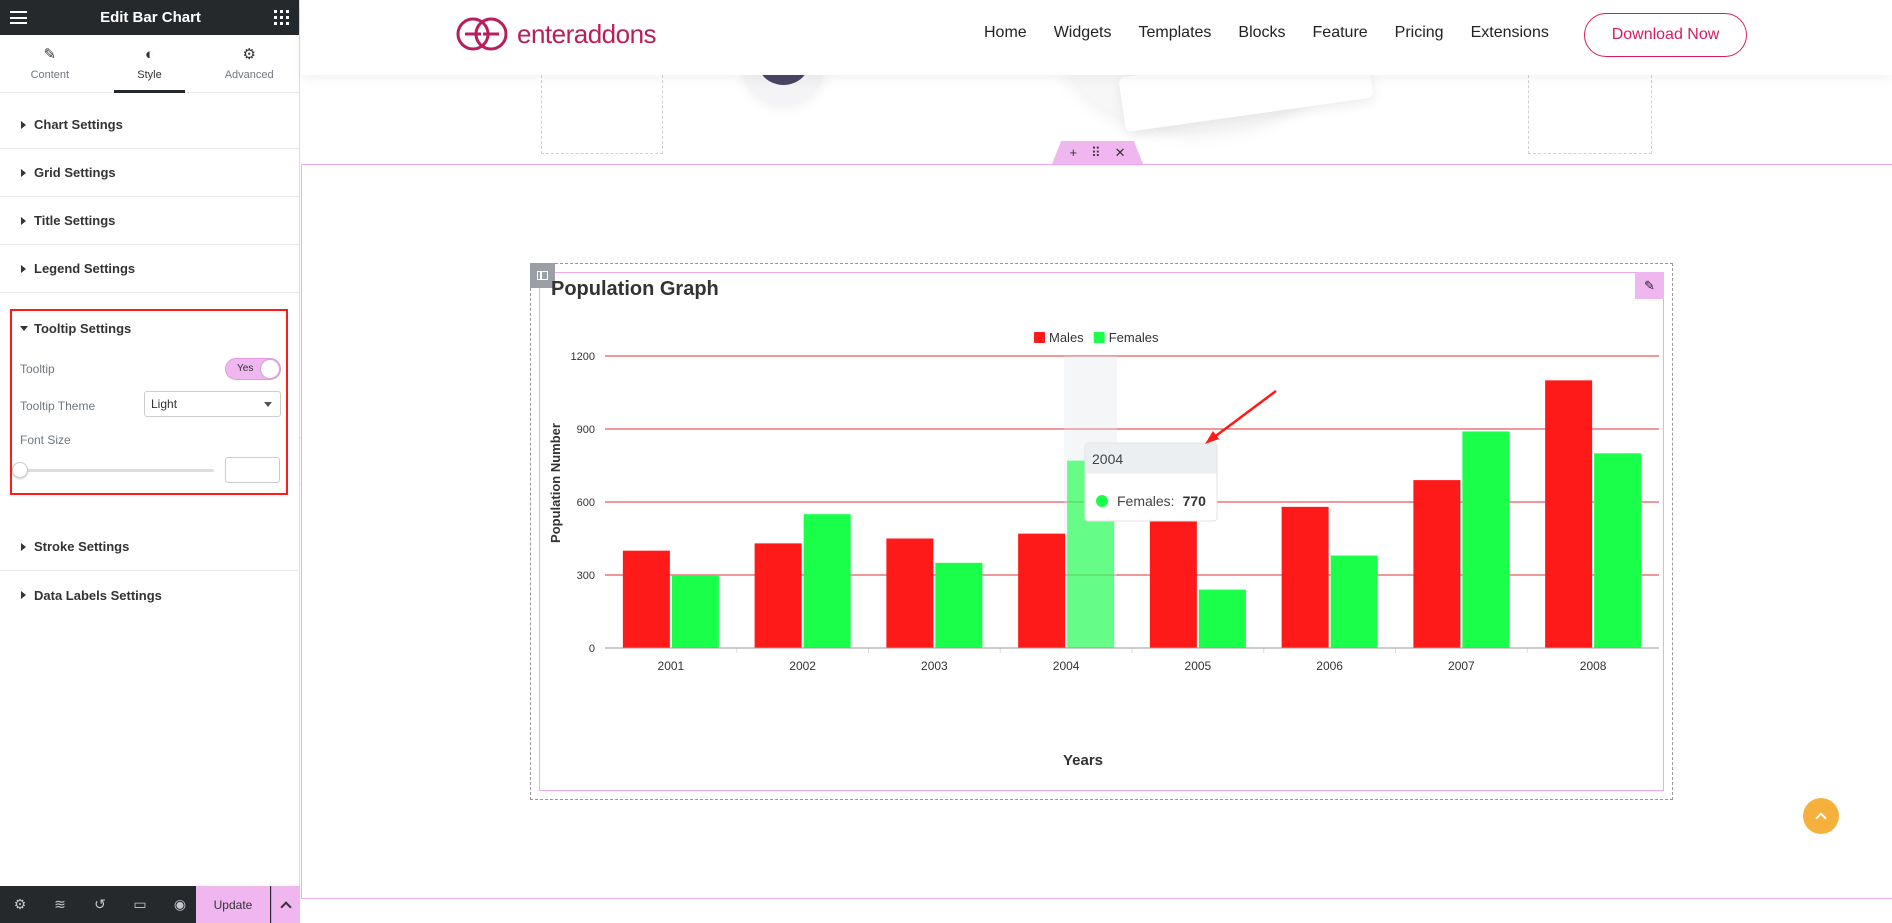 The width and height of the screenshot is (1892, 923). What do you see at coordinates (18, 17) in the screenshot?
I see `menu-icon` at bounding box center [18, 17].